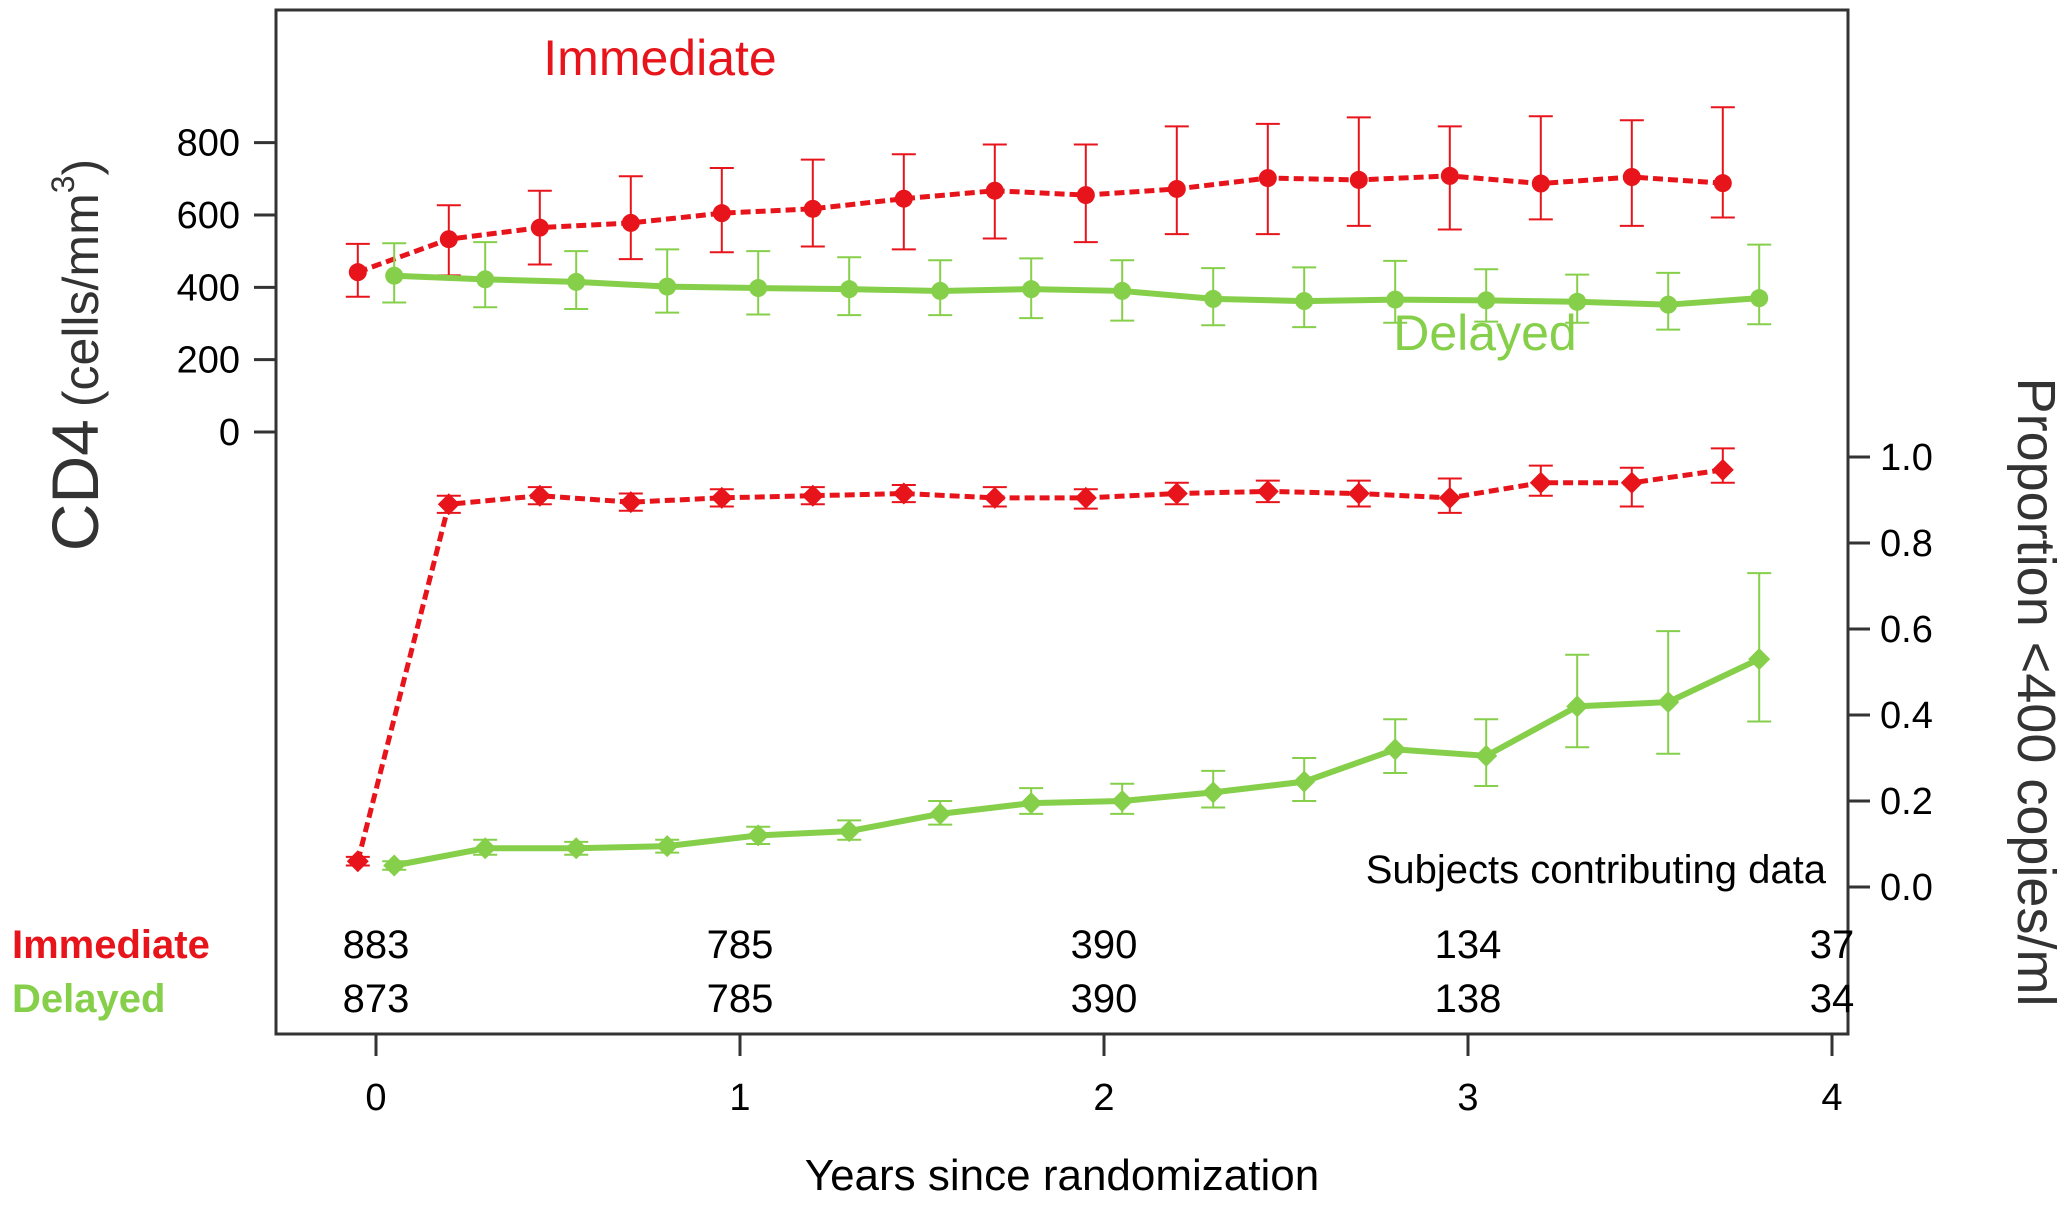  I want to click on y-tick-label-proportion: 0.8, so click(1906, 544).